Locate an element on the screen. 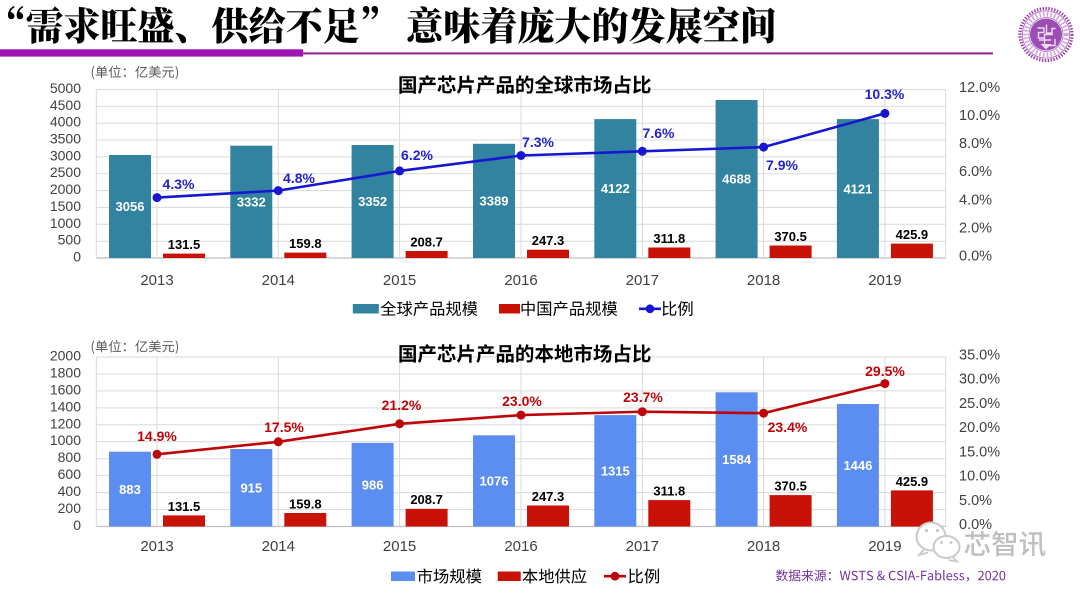 This screenshot has width=1080, height=595. svg-text: 883 is located at coordinates (130, 489).